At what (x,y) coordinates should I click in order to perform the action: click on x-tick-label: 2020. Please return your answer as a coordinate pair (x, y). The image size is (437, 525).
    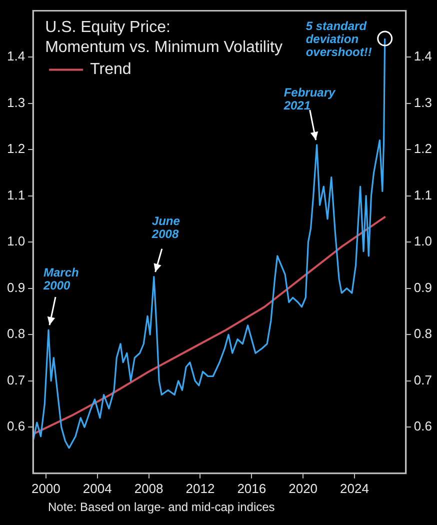
    Looking at the image, I should click on (303, 488).